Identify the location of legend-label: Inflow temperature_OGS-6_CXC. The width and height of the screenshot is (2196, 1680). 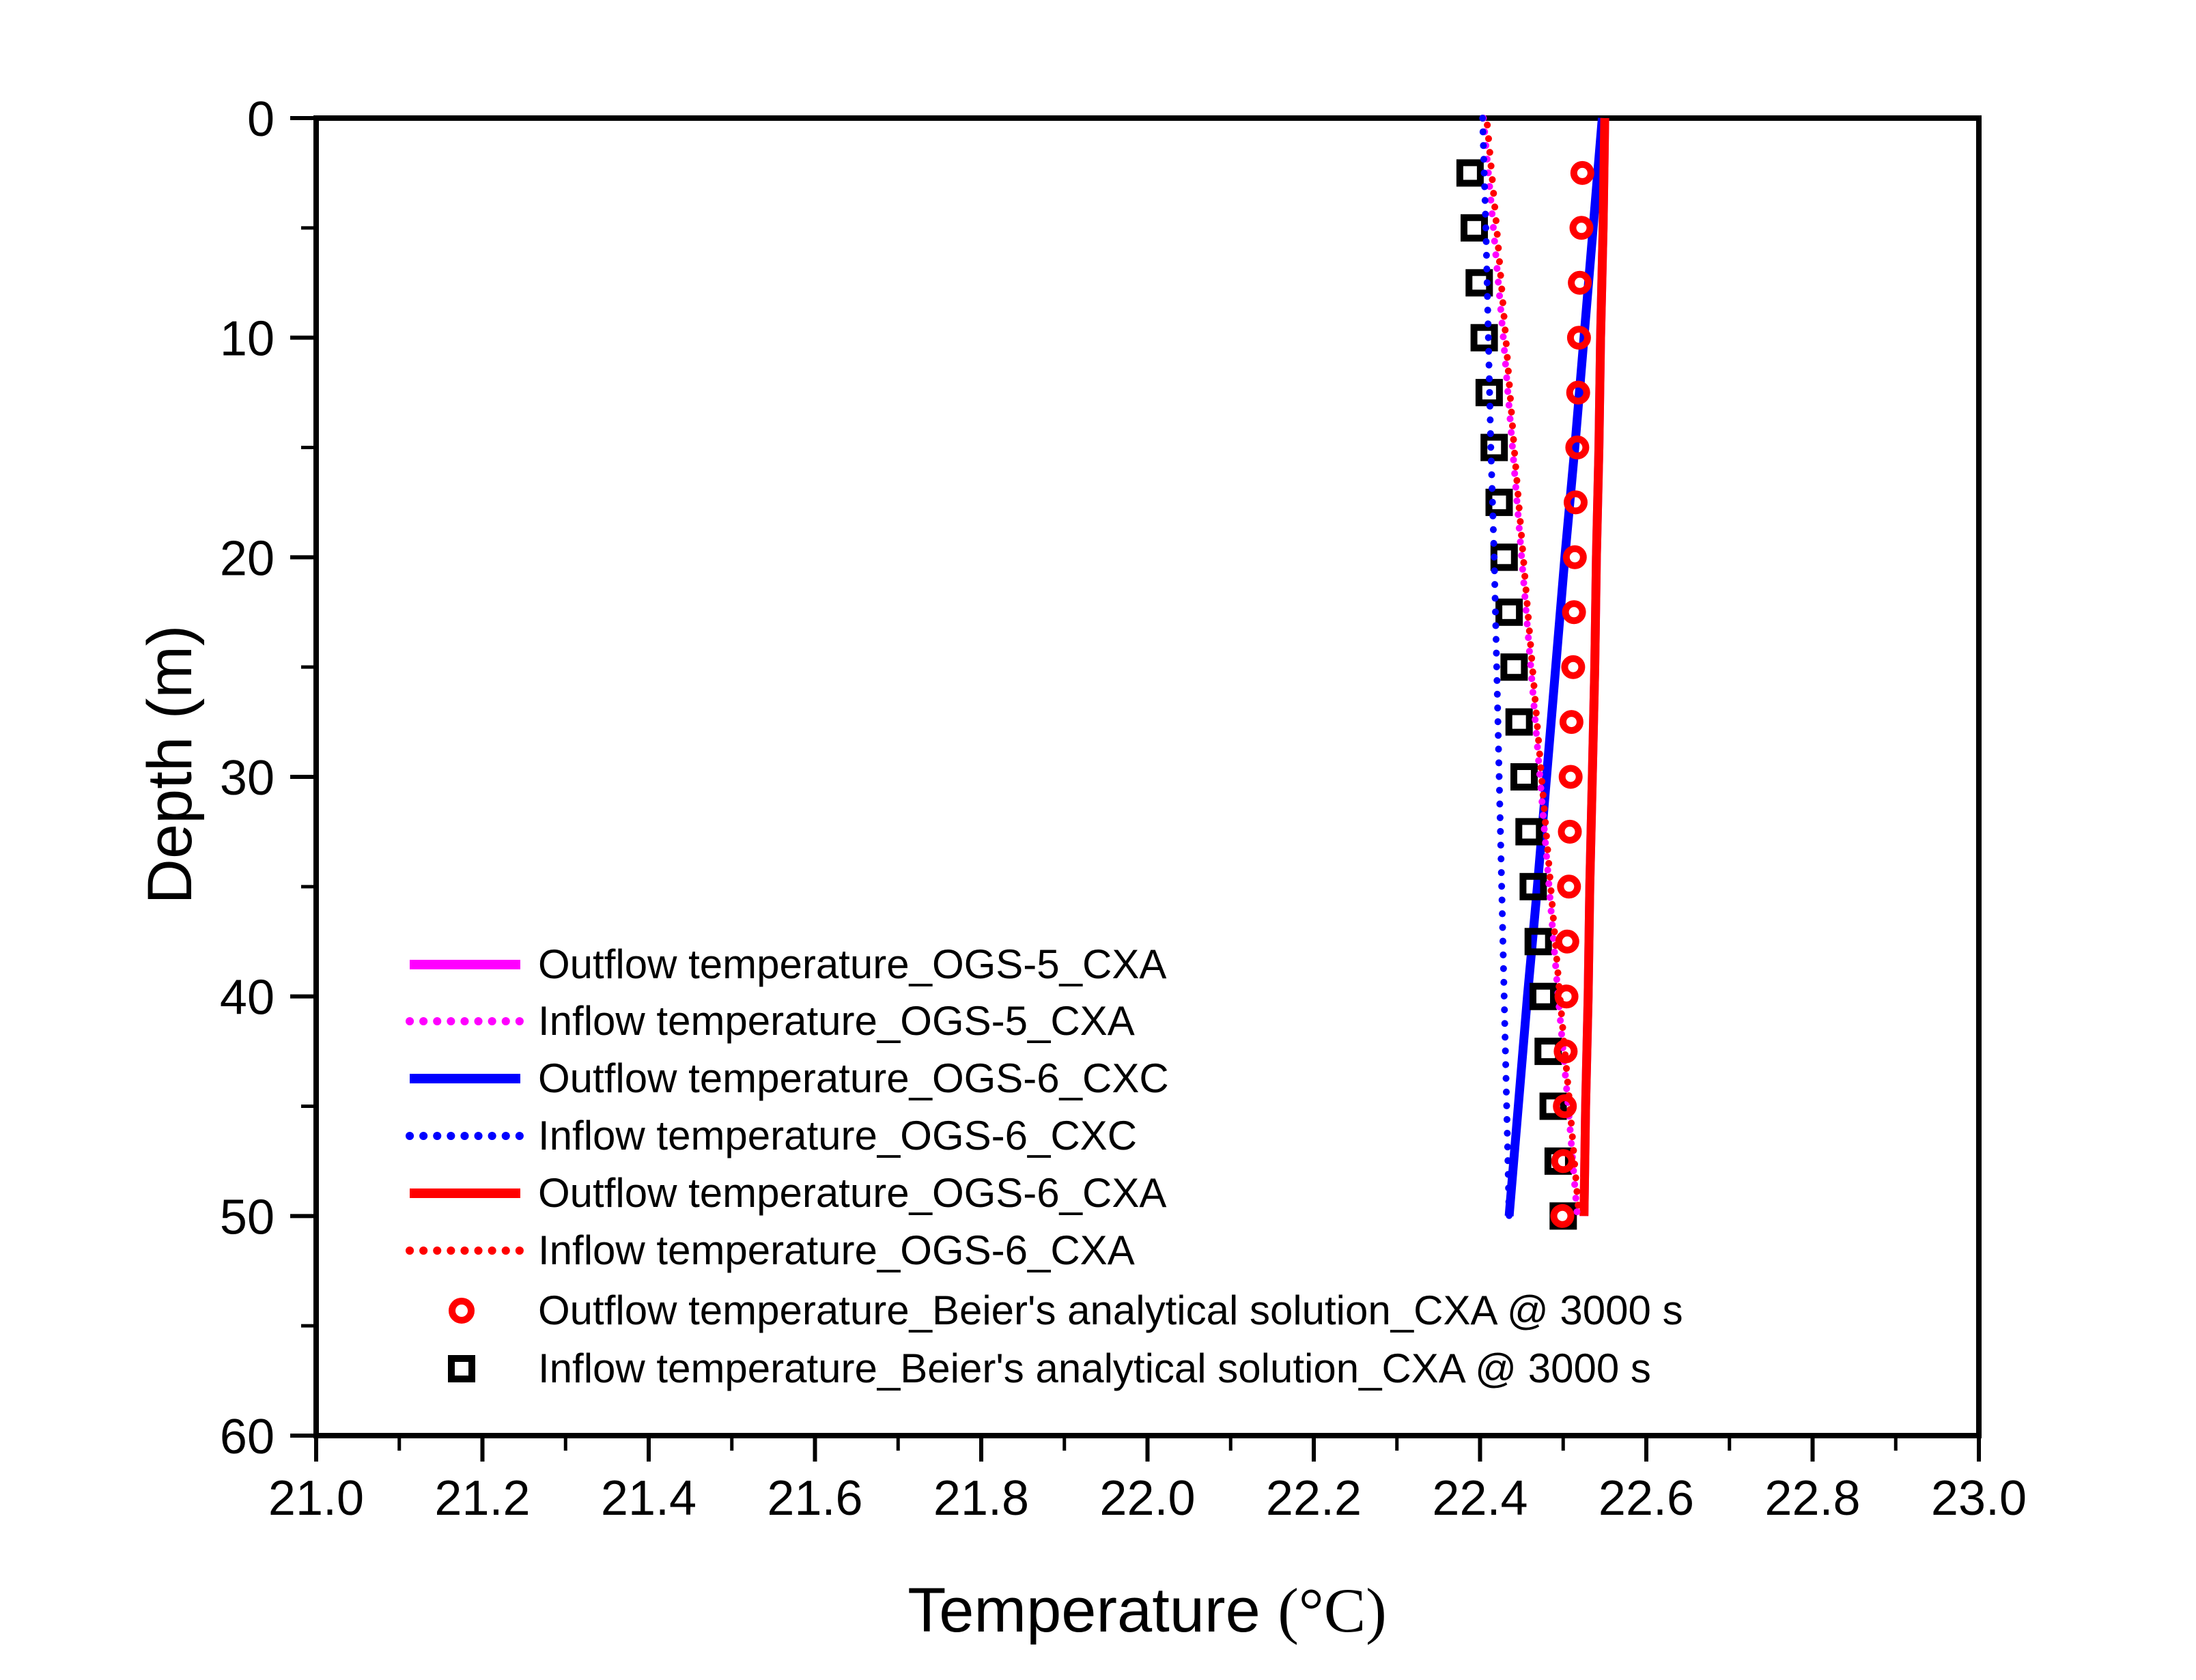
(837, 1135).